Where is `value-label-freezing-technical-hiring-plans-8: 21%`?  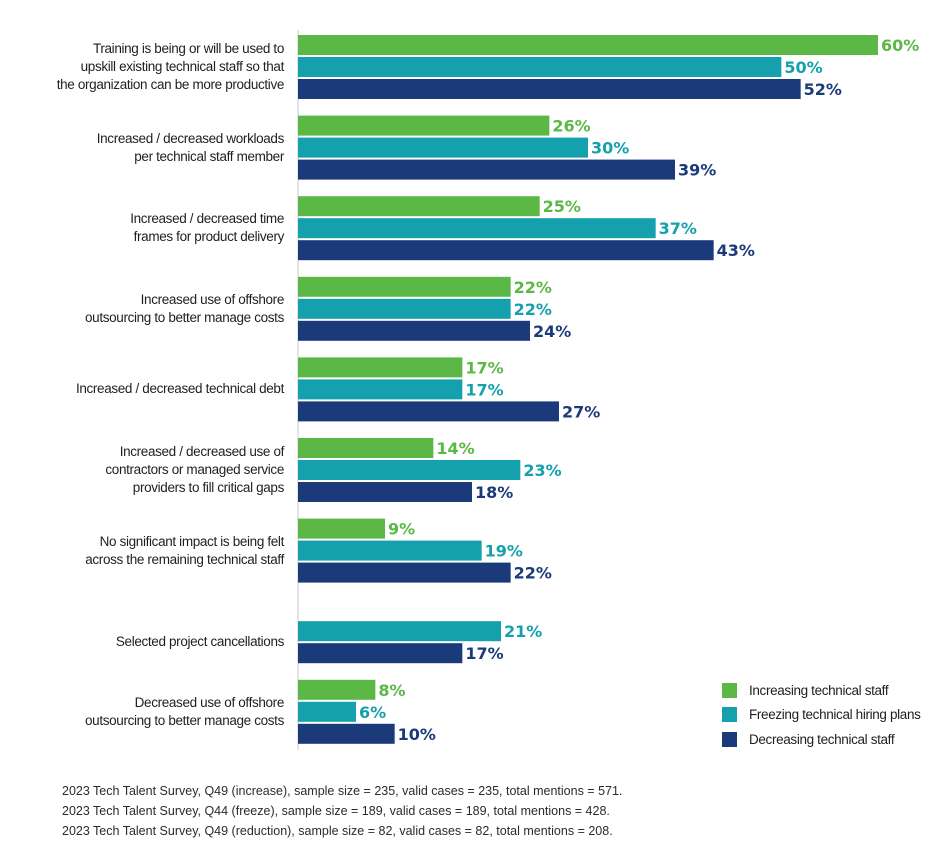
value-label-freezing-technical-hiring-plans-8: 21% is located at coordinates (523, 631).